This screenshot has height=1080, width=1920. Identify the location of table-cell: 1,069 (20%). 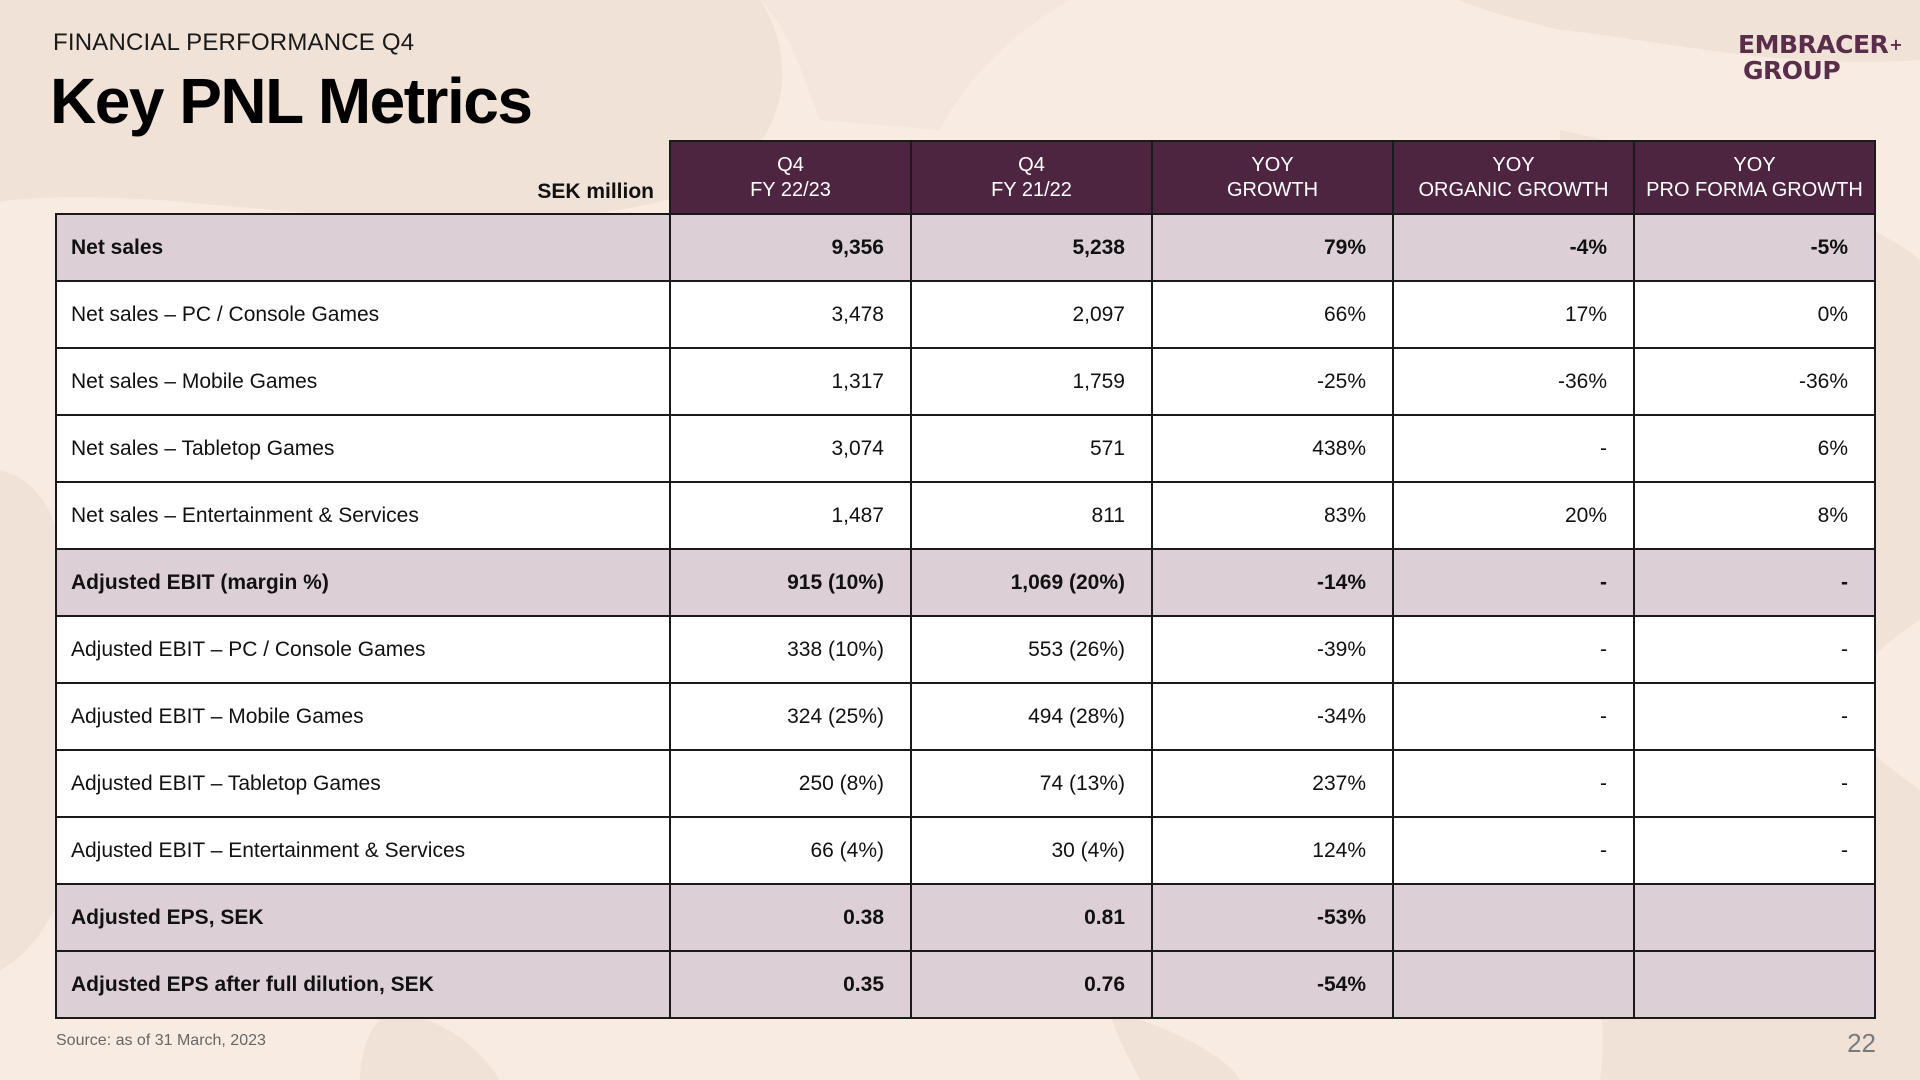
(1031, 582).